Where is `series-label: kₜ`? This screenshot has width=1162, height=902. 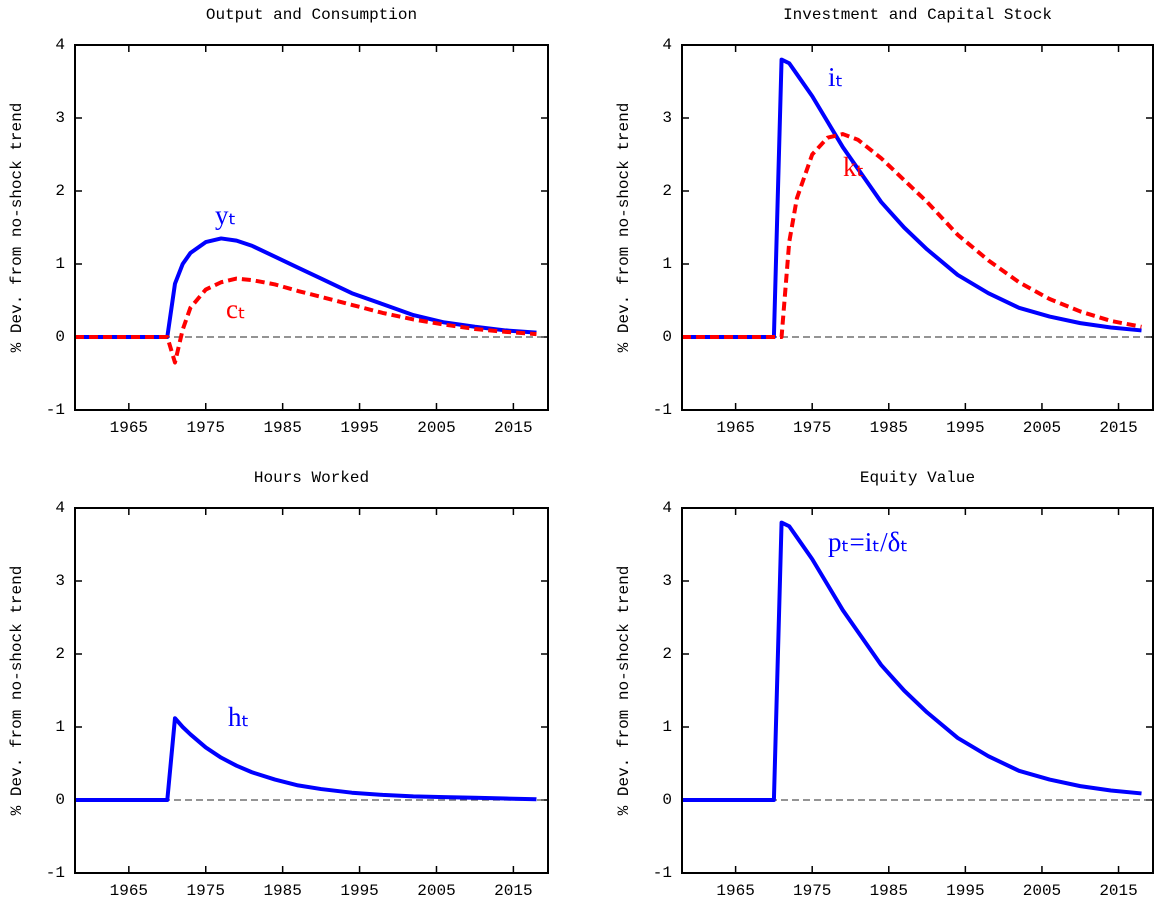 series-label: kₜ is located at coordinates (853, 167).